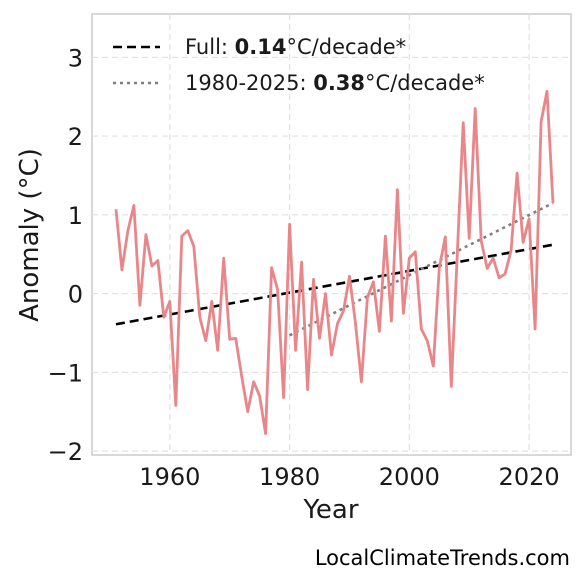  Describe the element at coordinates (529, 477) in the screenshot. I see `x-tick-label: 2020` at that location.